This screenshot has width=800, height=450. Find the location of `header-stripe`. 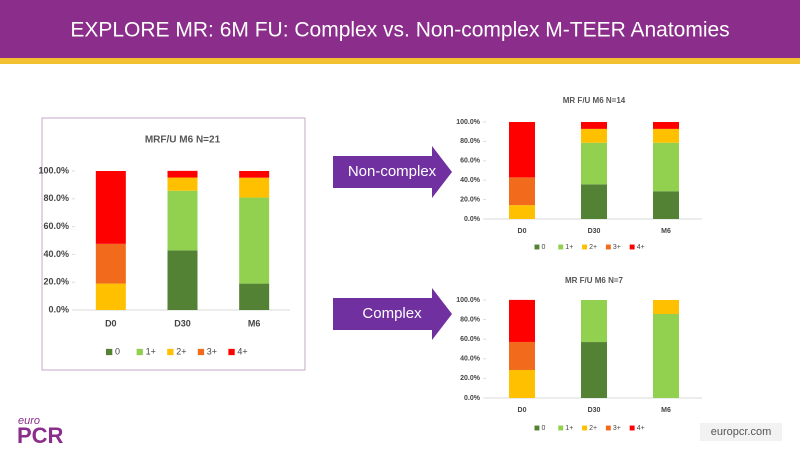

header-stripe is located at coordinates (400, 61).